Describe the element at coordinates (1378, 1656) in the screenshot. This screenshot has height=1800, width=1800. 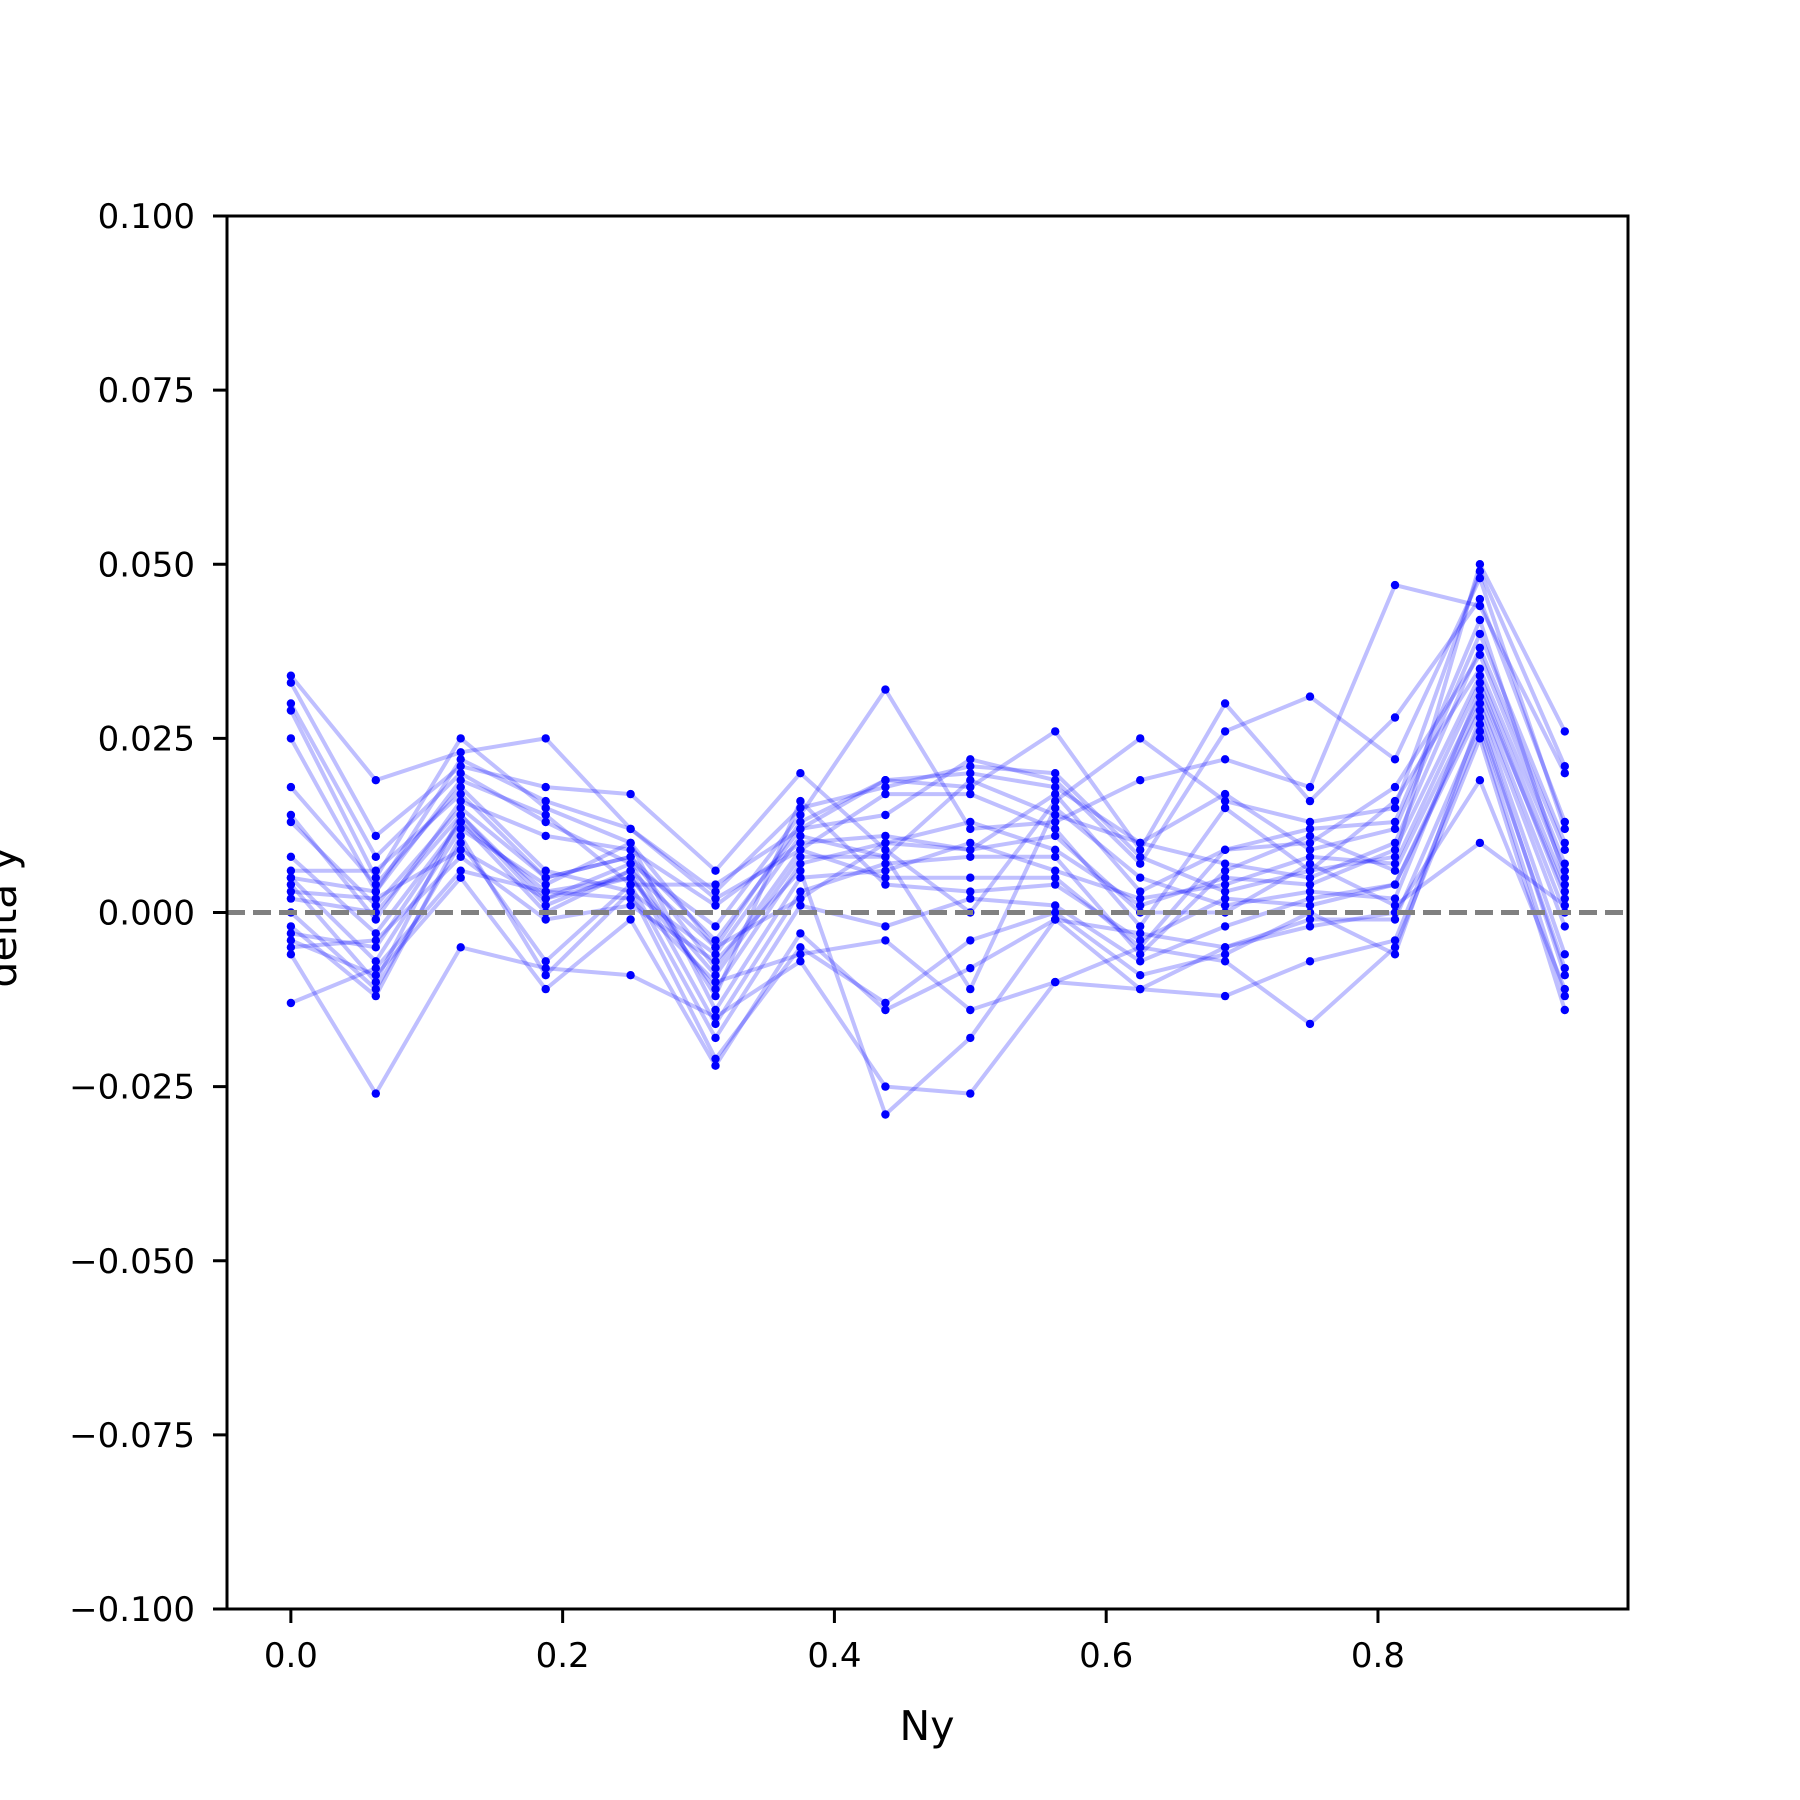
I see `x-tick-label: 0.8` at that location.